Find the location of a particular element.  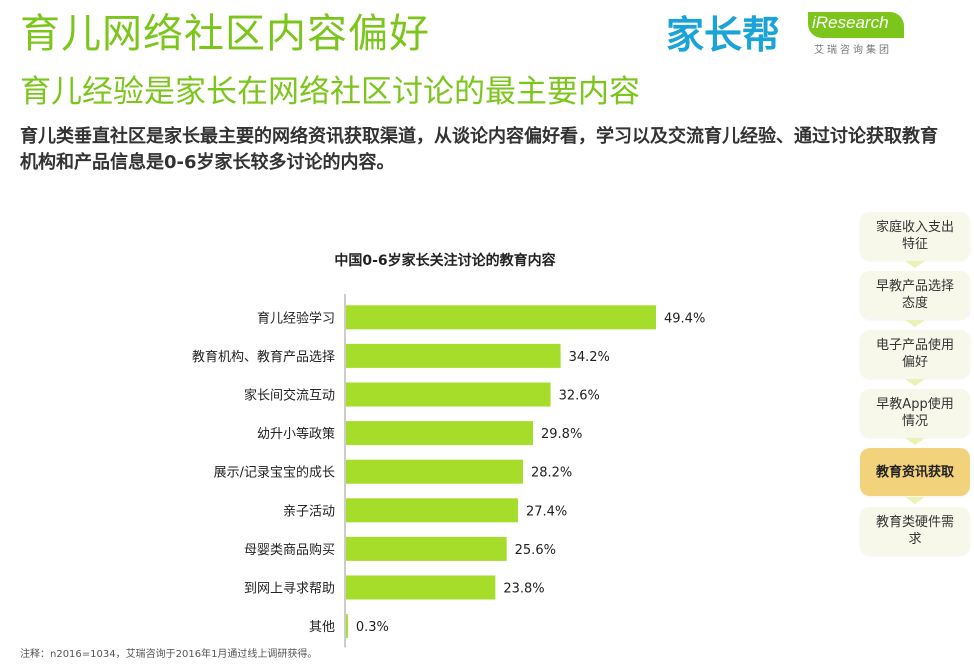

iresearch-logo: iResearch 艾瑞咨询集团 is located at coordinates (858, 34).